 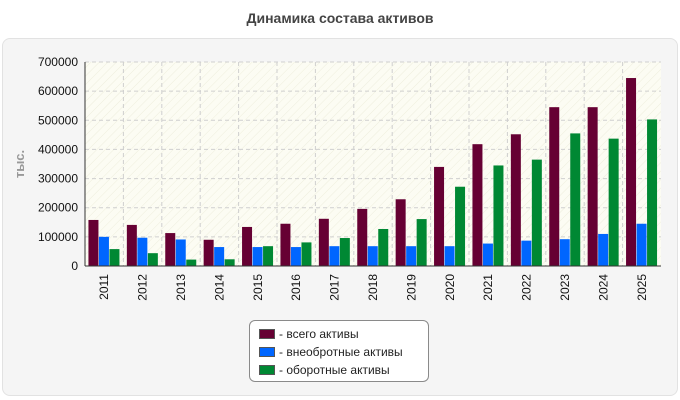 What do you see at coordinates (219, 256) in the screenshot?
I see `bar-noncurrent-2014` at bounding box center [219, 256].